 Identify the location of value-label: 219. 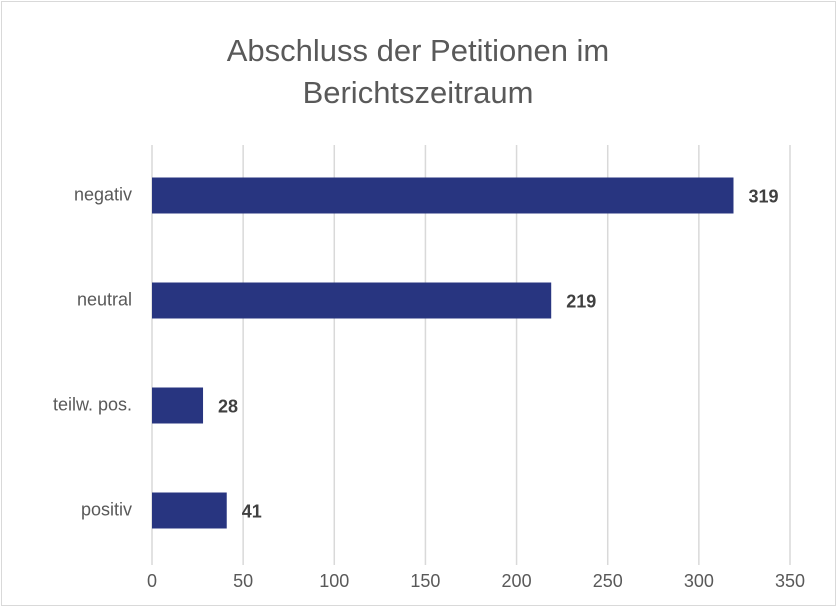
(581, 301).